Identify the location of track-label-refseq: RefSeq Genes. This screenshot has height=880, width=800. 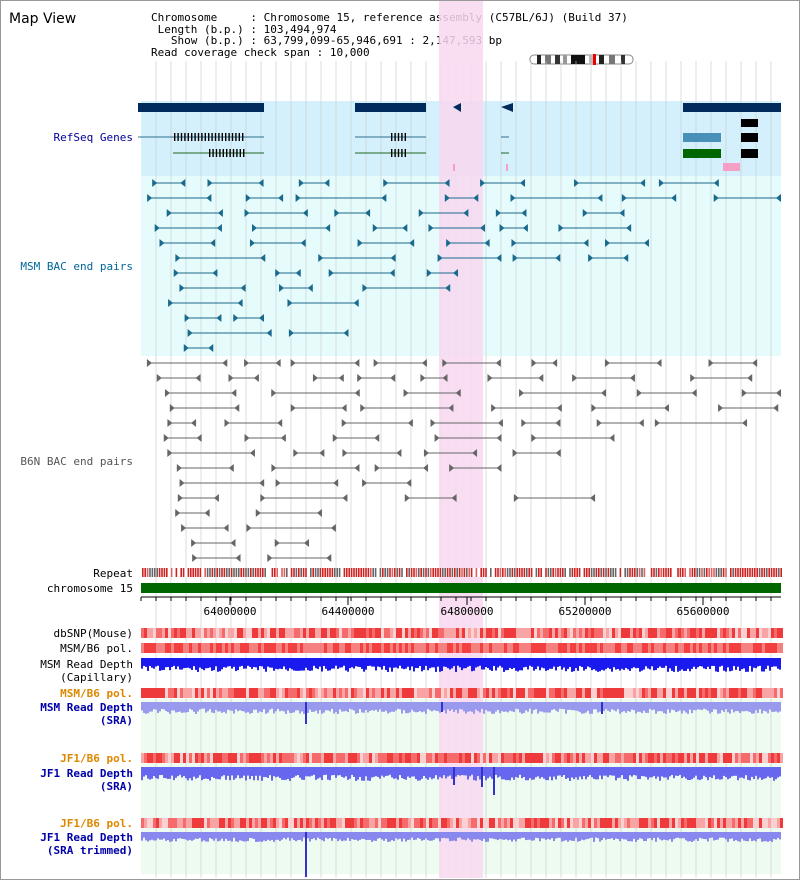
(93, 137).